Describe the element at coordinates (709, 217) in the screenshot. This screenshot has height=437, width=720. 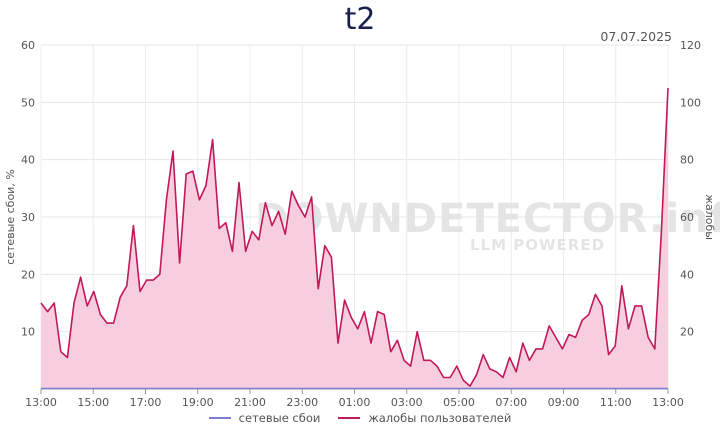
I see `y-axis-right-label: жалобы` at that location.